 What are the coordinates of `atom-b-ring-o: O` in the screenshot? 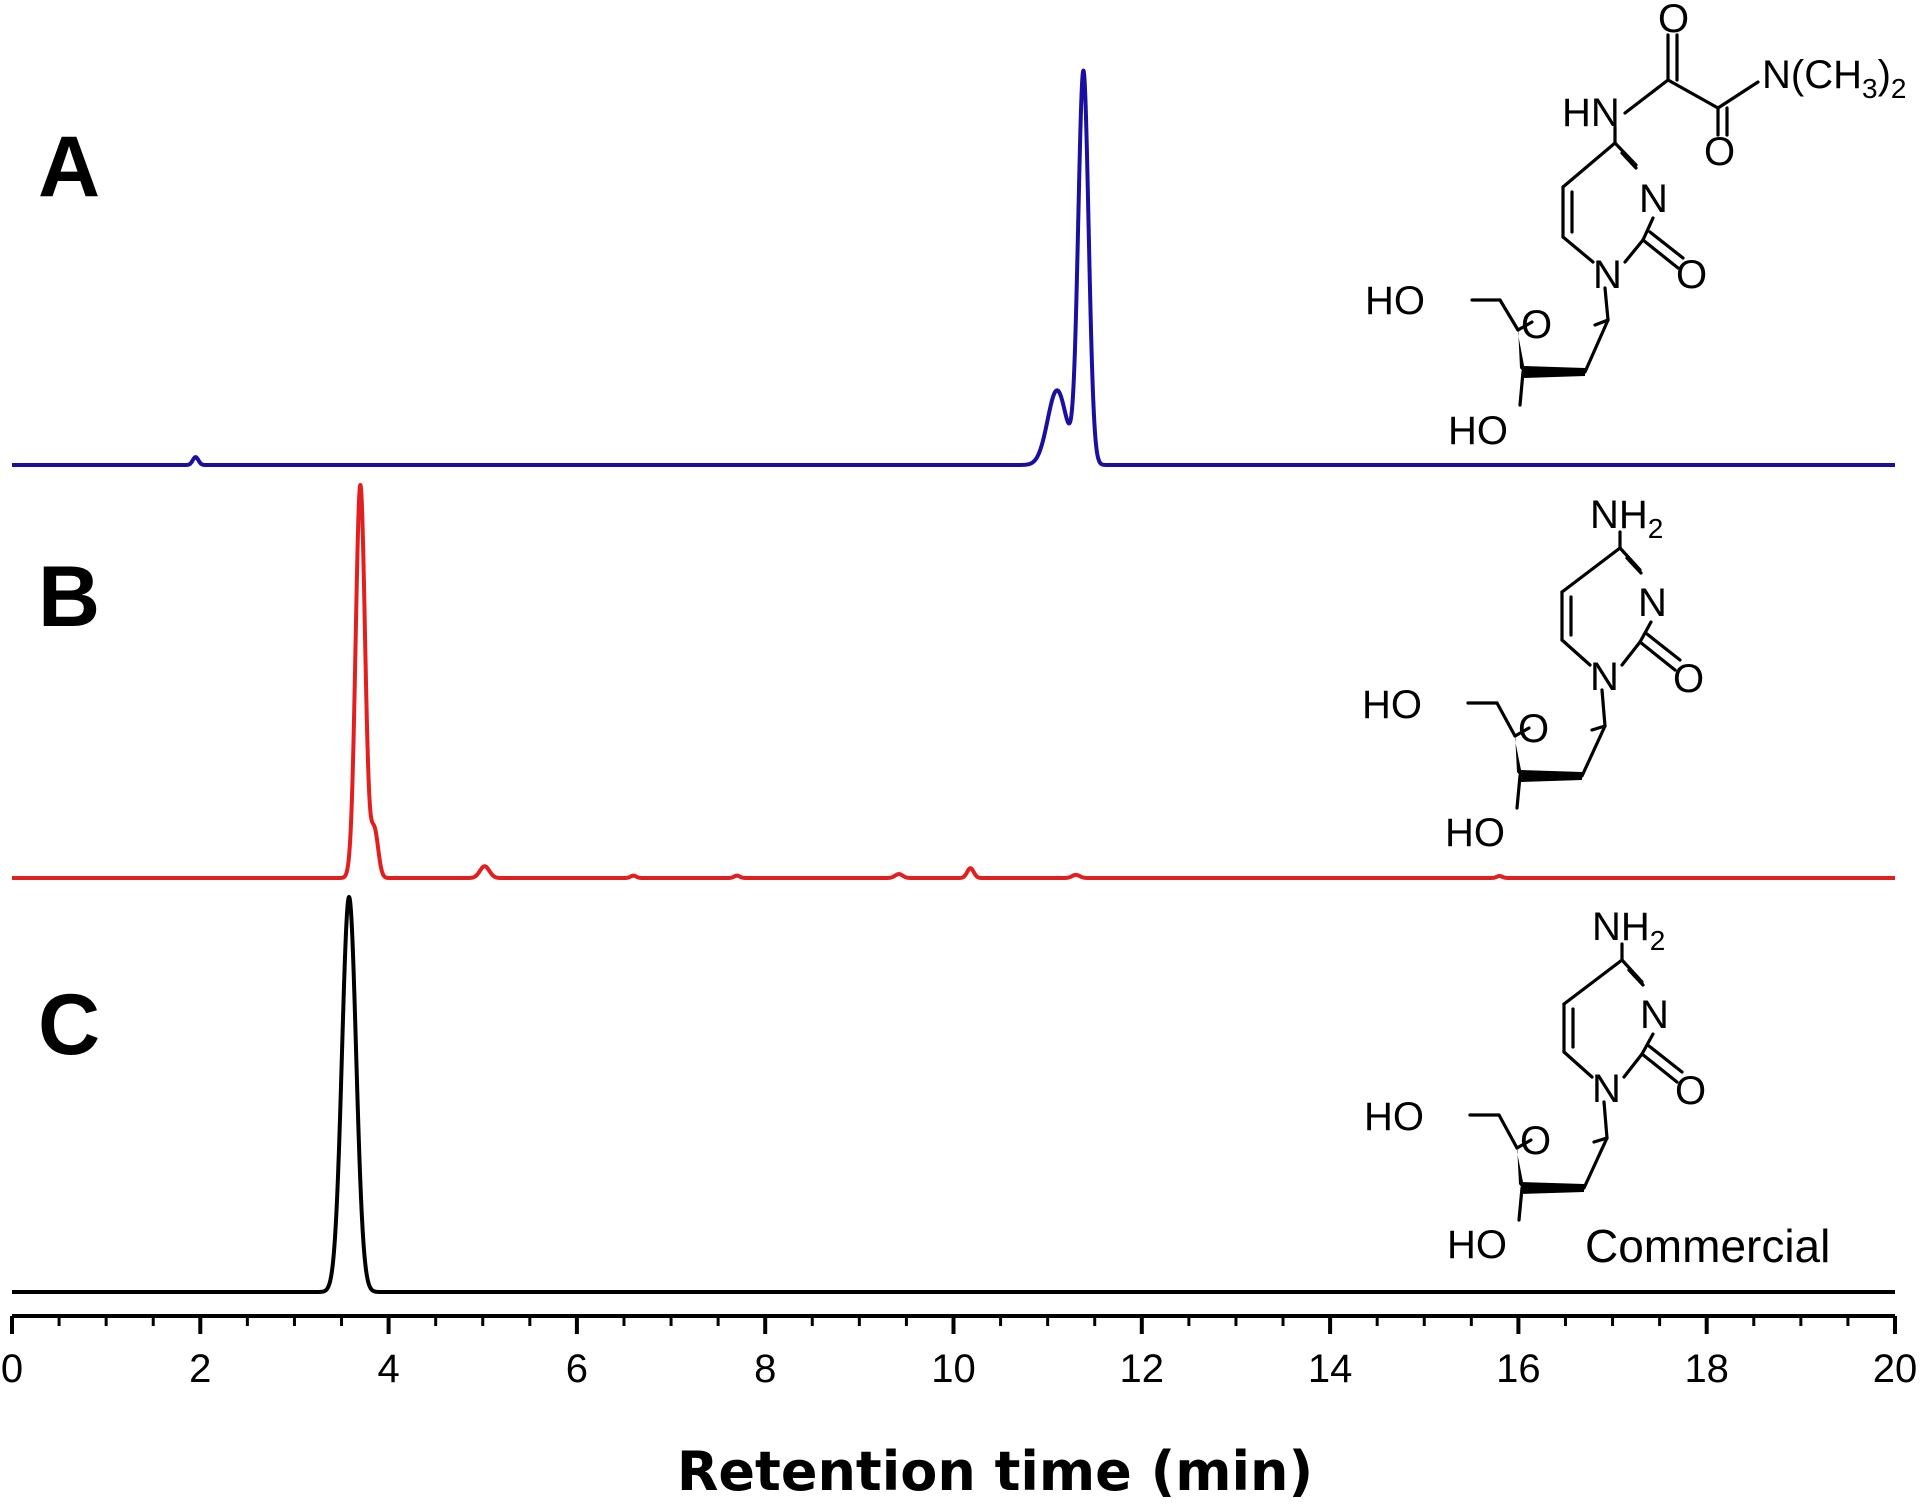 It's located at (1533, 729).